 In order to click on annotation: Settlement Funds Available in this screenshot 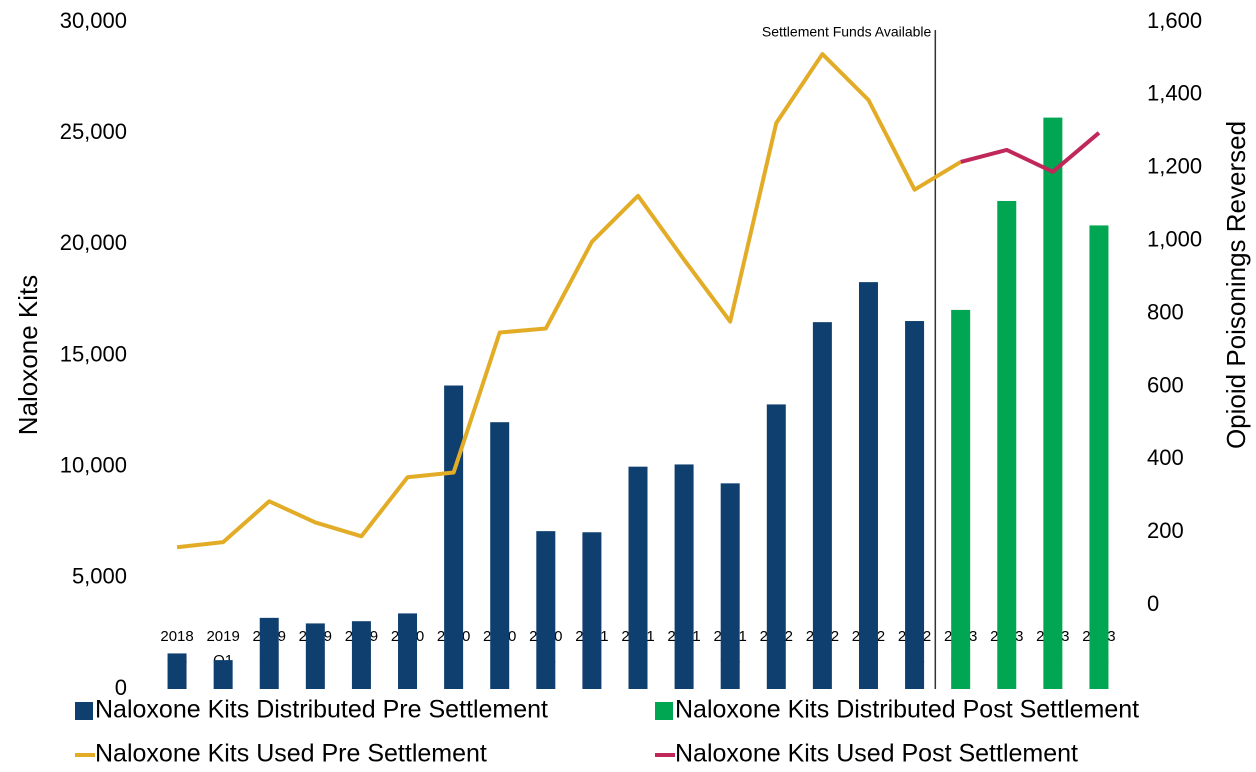, I will do `click(847, 32)`.